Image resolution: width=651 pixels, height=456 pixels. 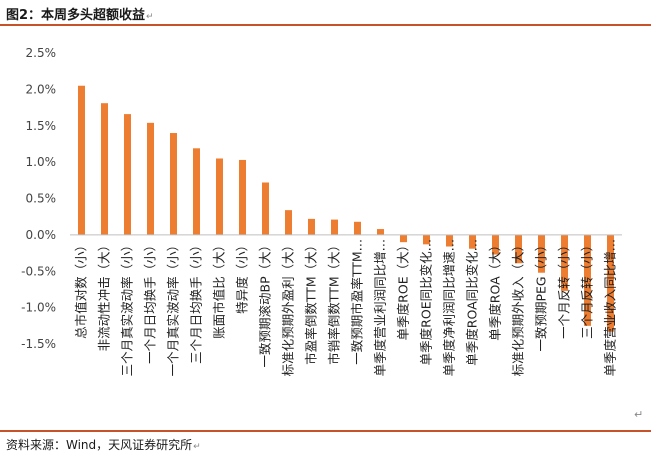 I want to click on end-paragraph-mark-icon: ↵, so click(x=639, y=414).